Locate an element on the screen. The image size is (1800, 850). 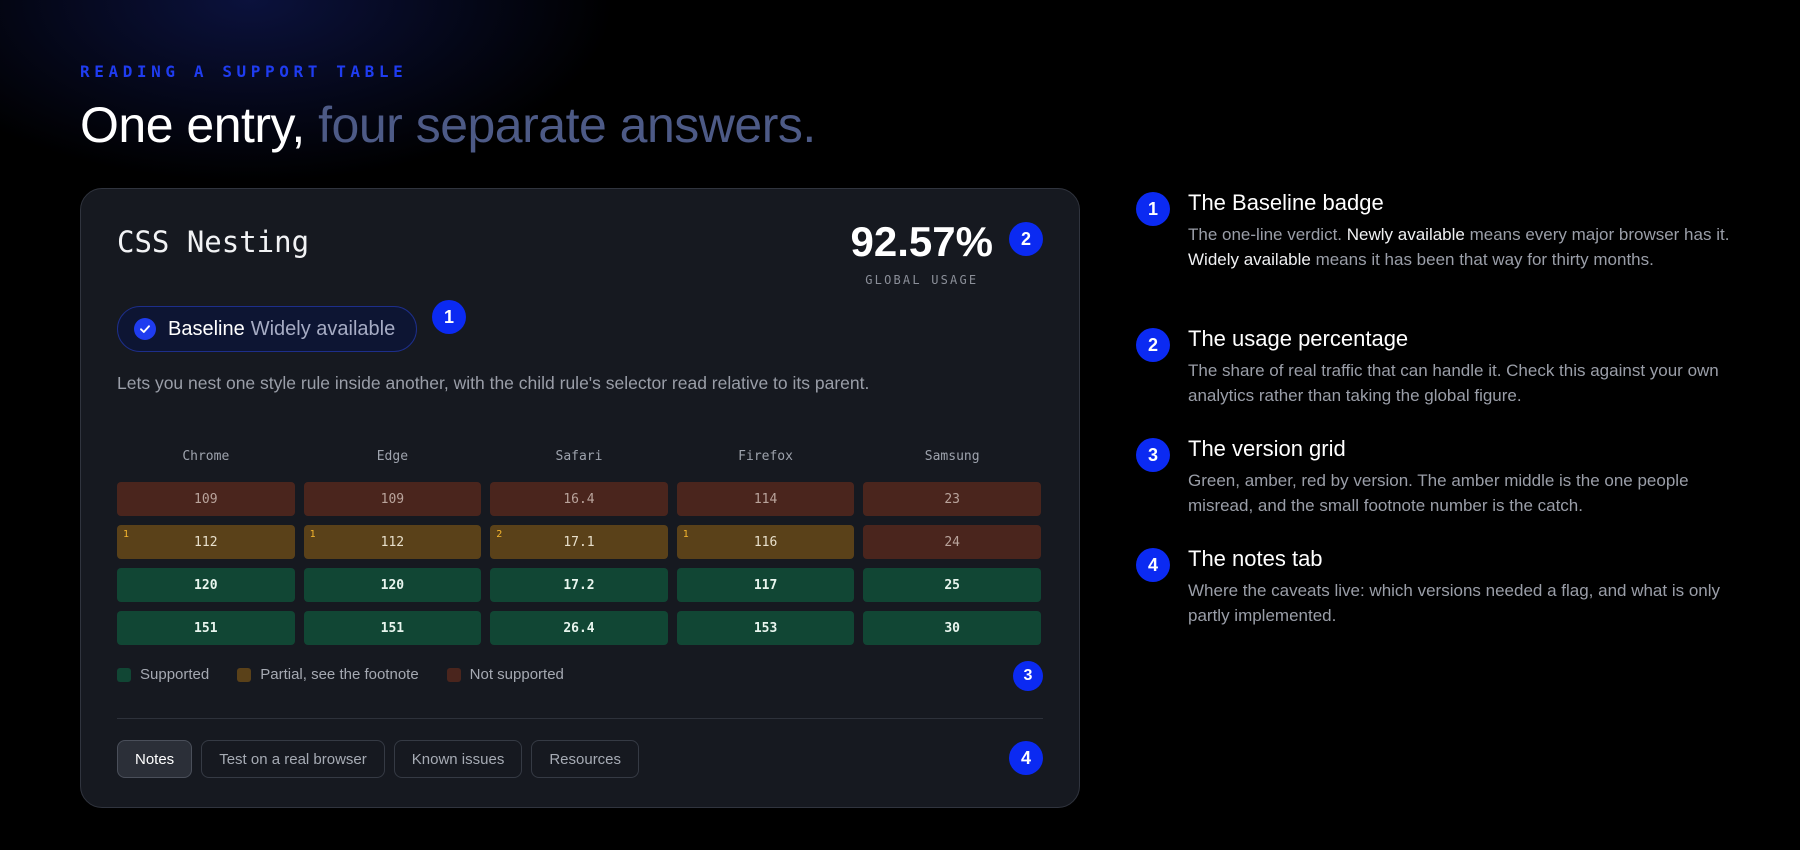
version-number: 30 is located at coordinates (952, 628).